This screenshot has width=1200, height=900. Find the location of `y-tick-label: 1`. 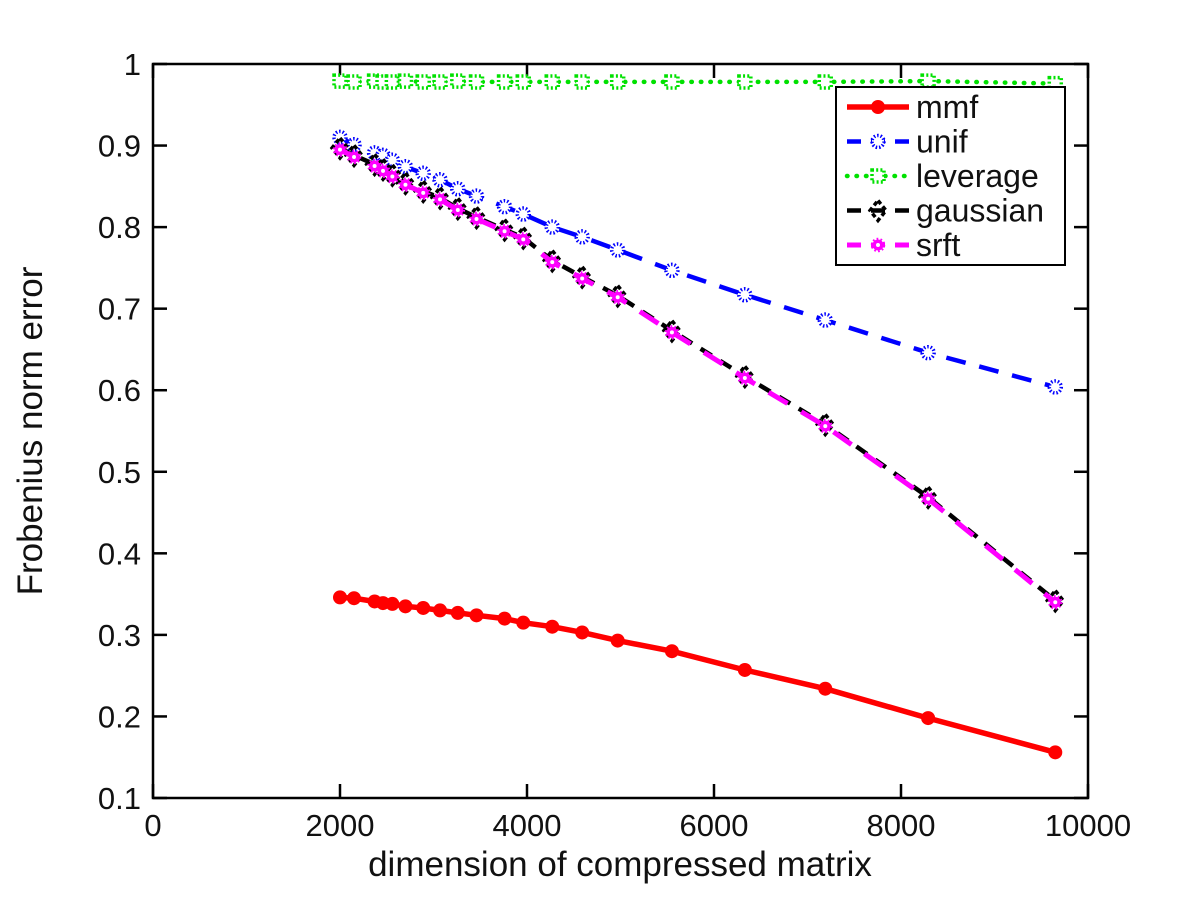

y-tick-label: 1 is located at coordinates (132, 64).